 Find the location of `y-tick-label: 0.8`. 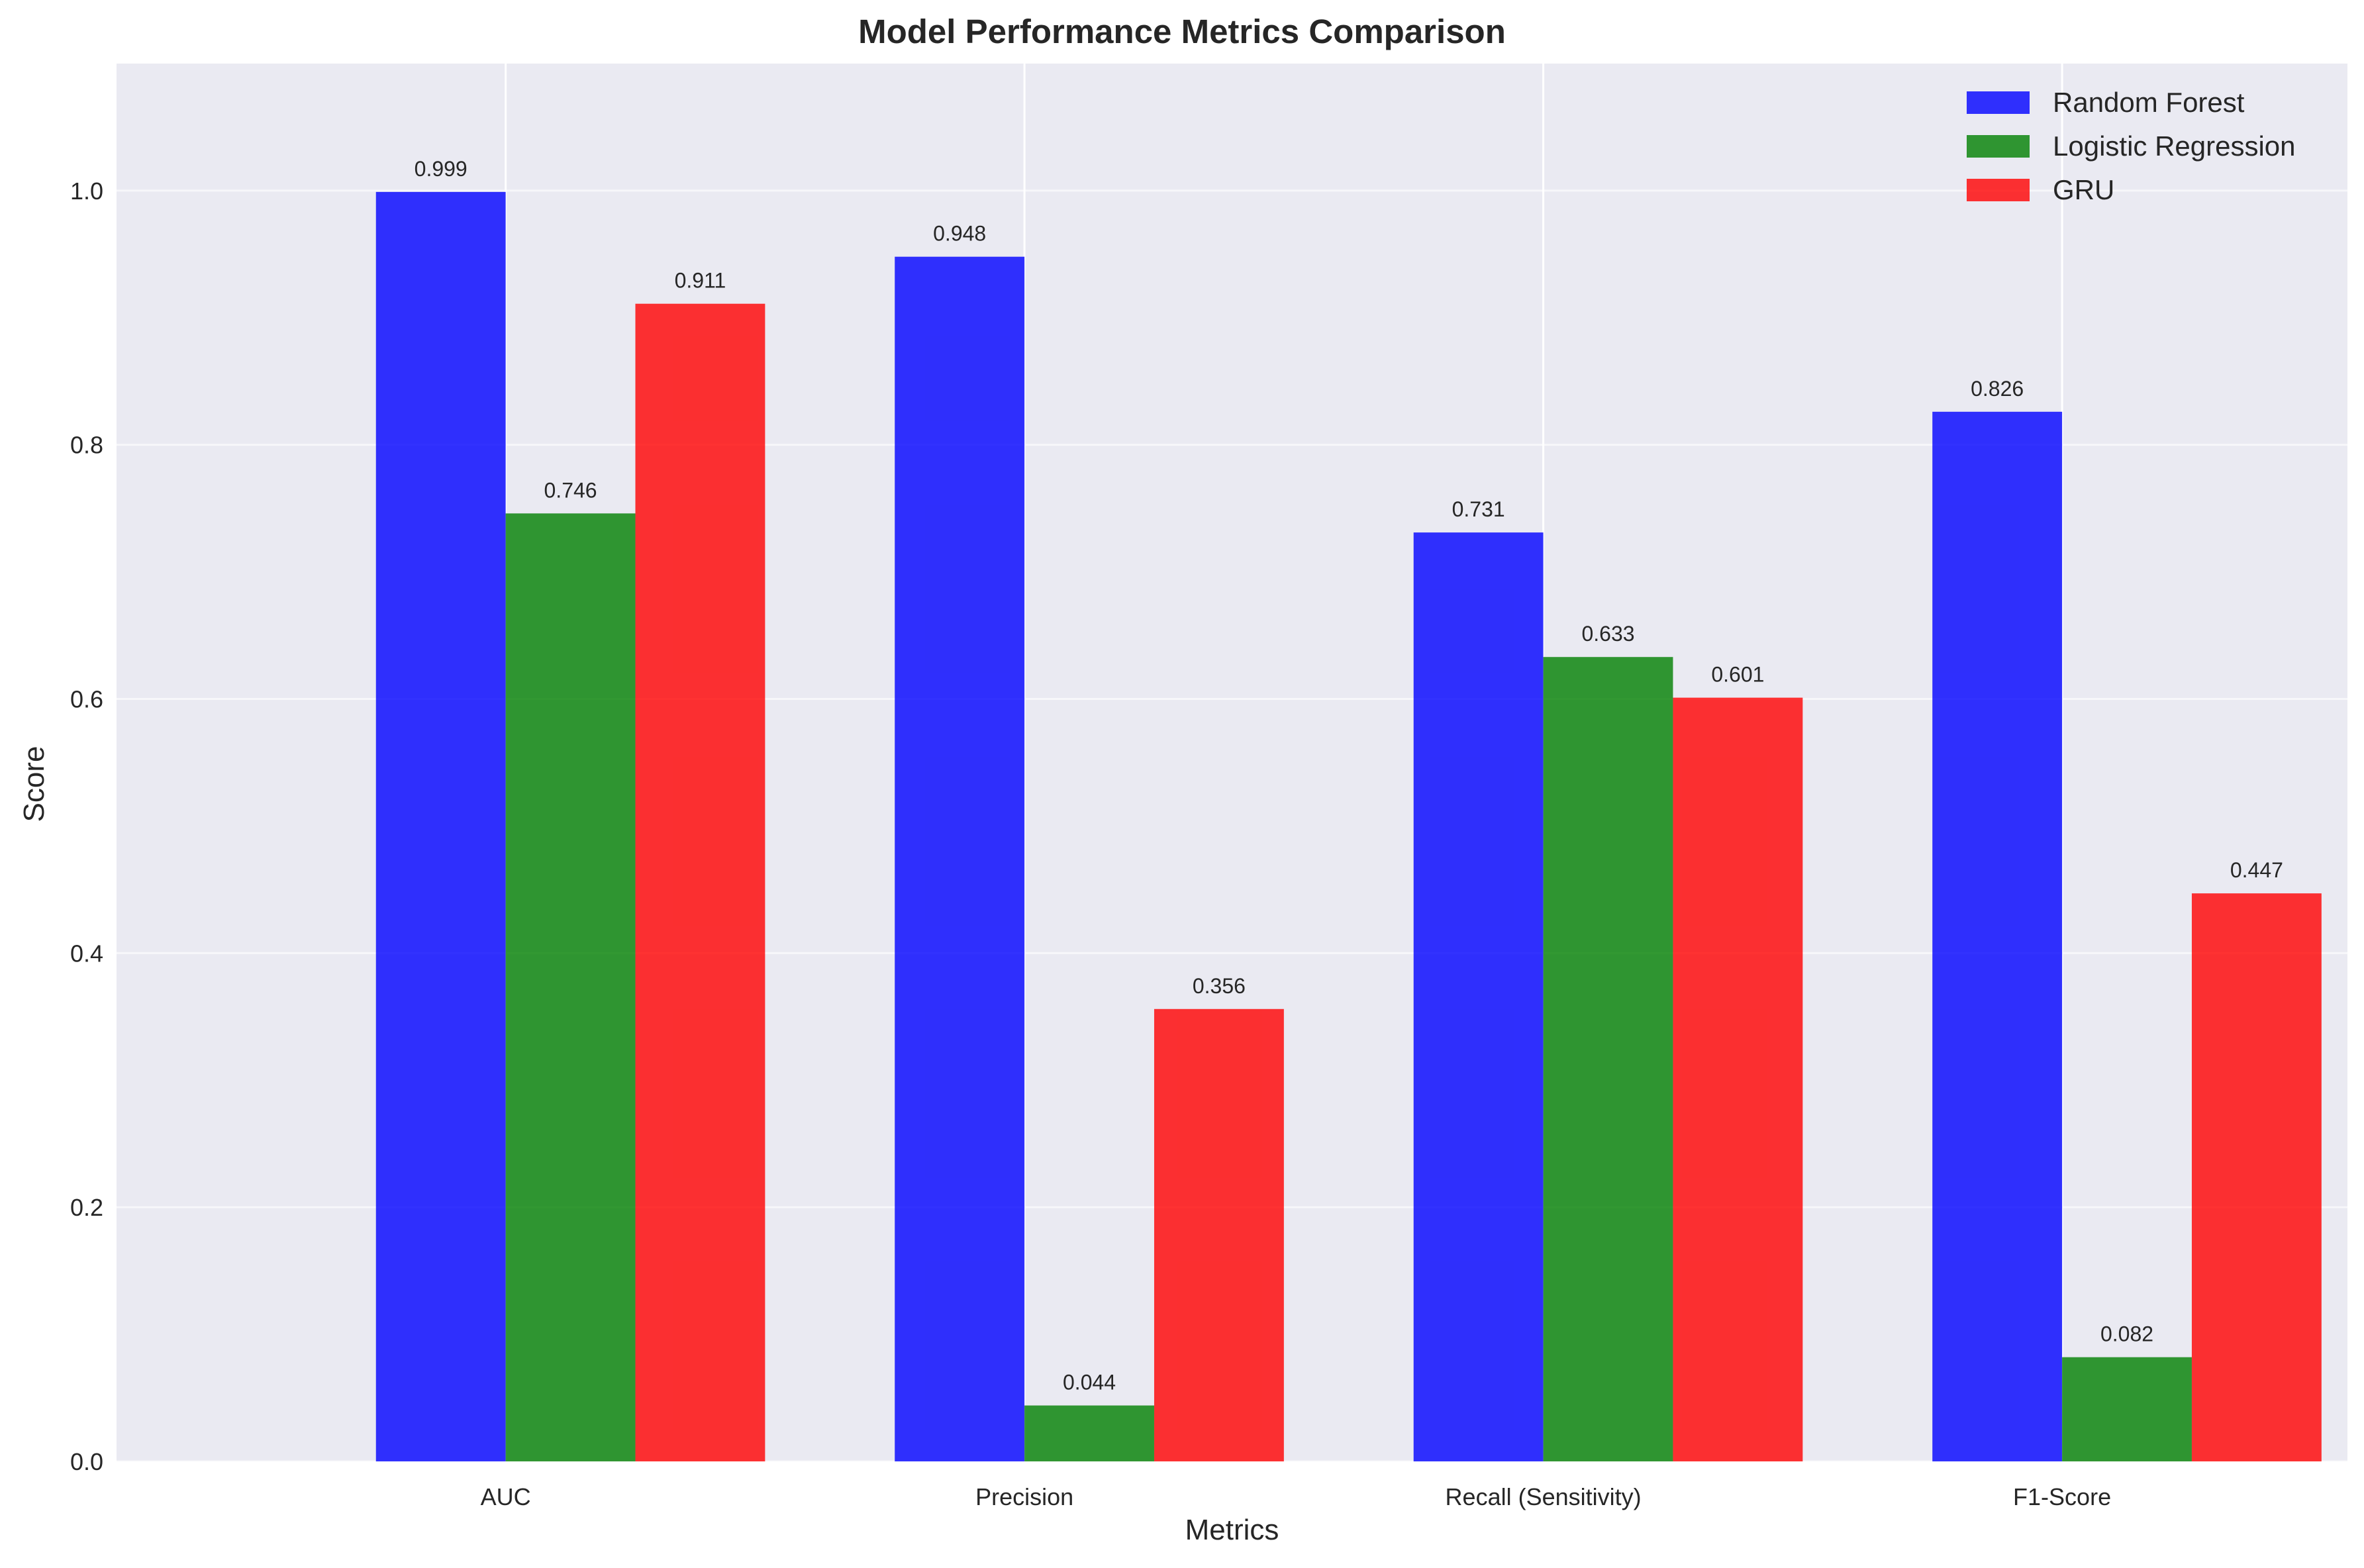

y-tick-label: 0.8 is located at coordinates (86, 445).